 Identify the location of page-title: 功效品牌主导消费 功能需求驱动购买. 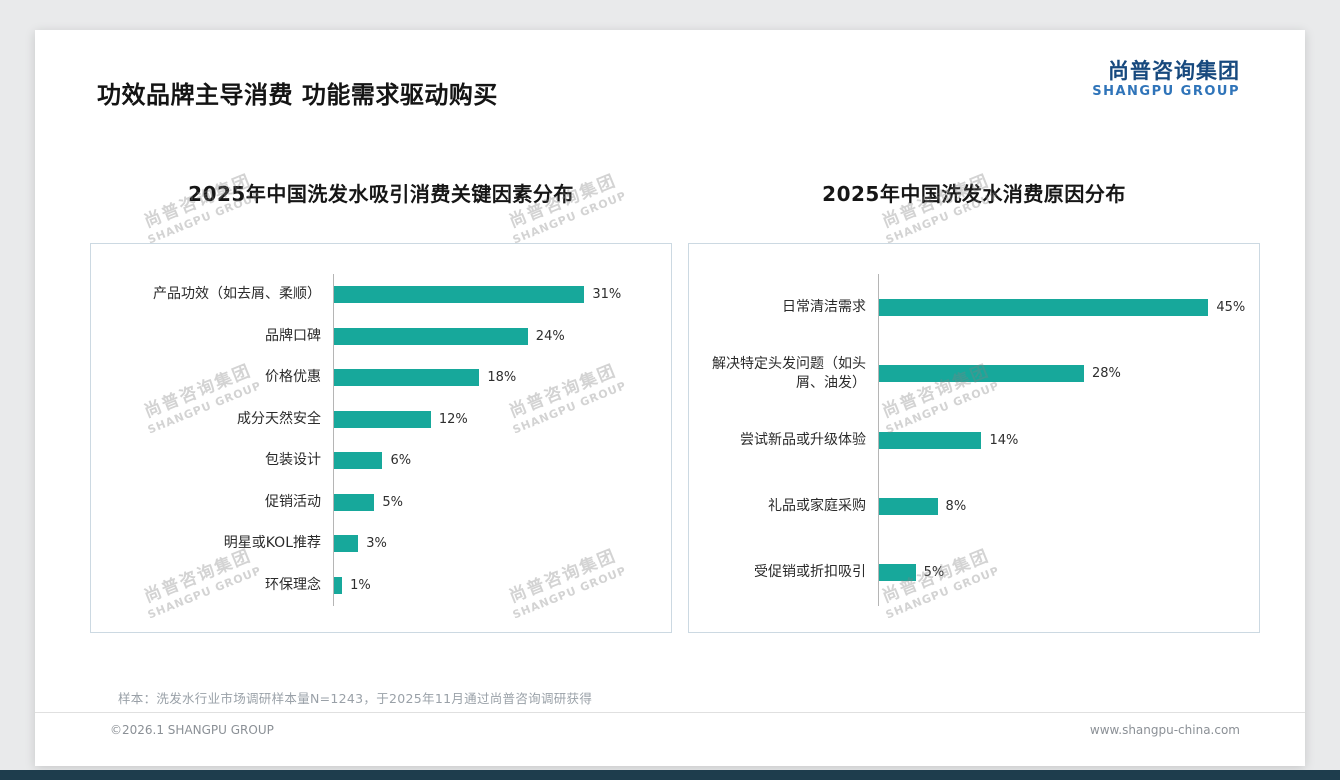
(297, 95).